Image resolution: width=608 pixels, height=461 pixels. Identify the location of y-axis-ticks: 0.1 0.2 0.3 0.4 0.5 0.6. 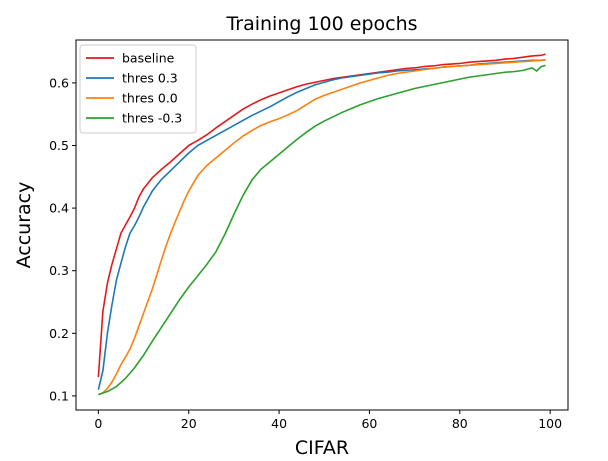
(62, 239).